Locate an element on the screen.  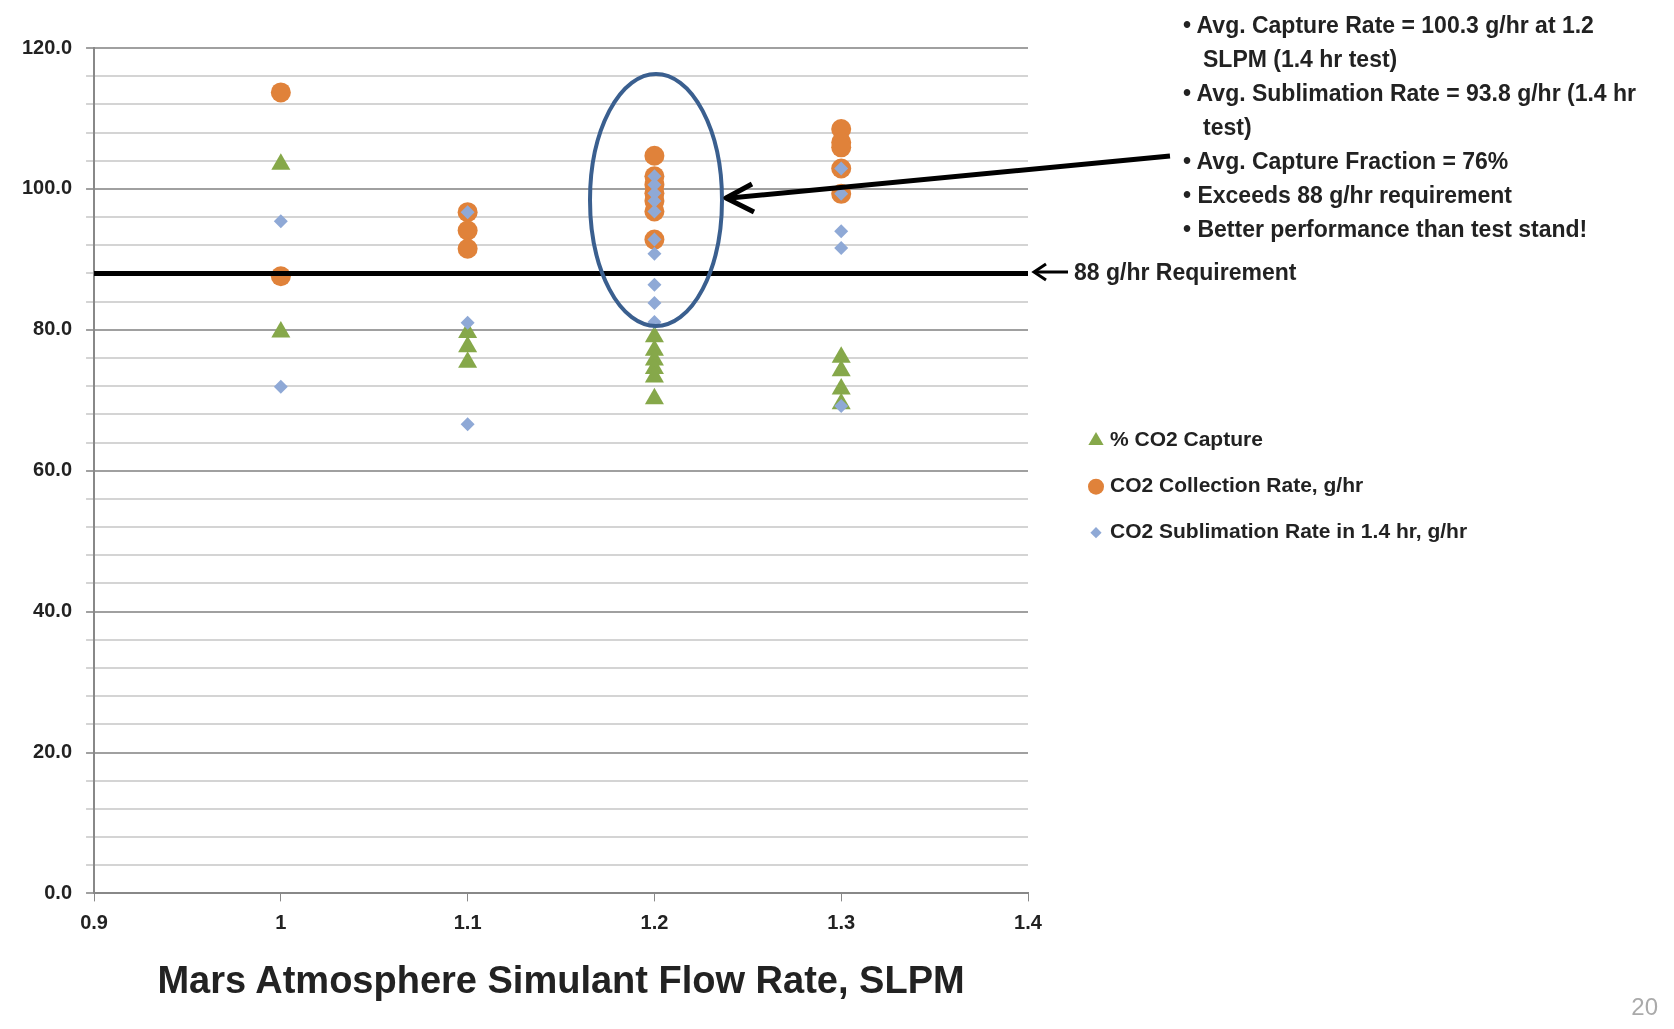
x-tick-label: 1.3 is located at coordinates (841, 921).